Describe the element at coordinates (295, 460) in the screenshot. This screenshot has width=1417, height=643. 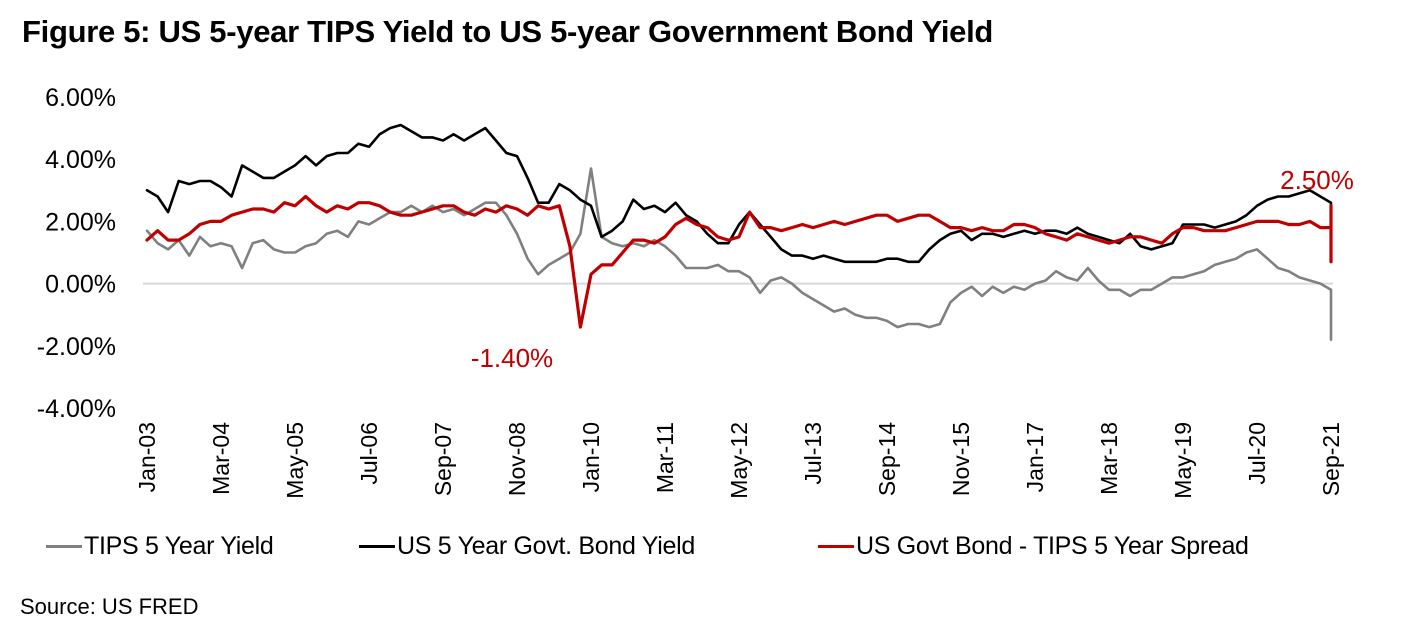
I see `x-tick-label: May-05` at that location.